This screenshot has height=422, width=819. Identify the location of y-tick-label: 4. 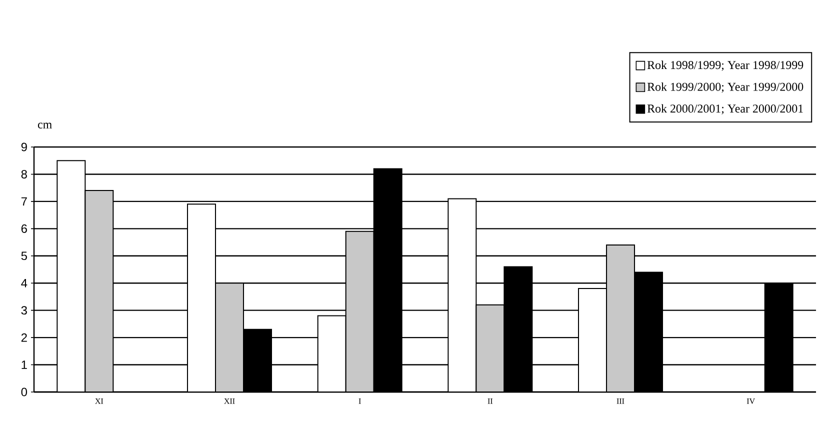
(24, 283).